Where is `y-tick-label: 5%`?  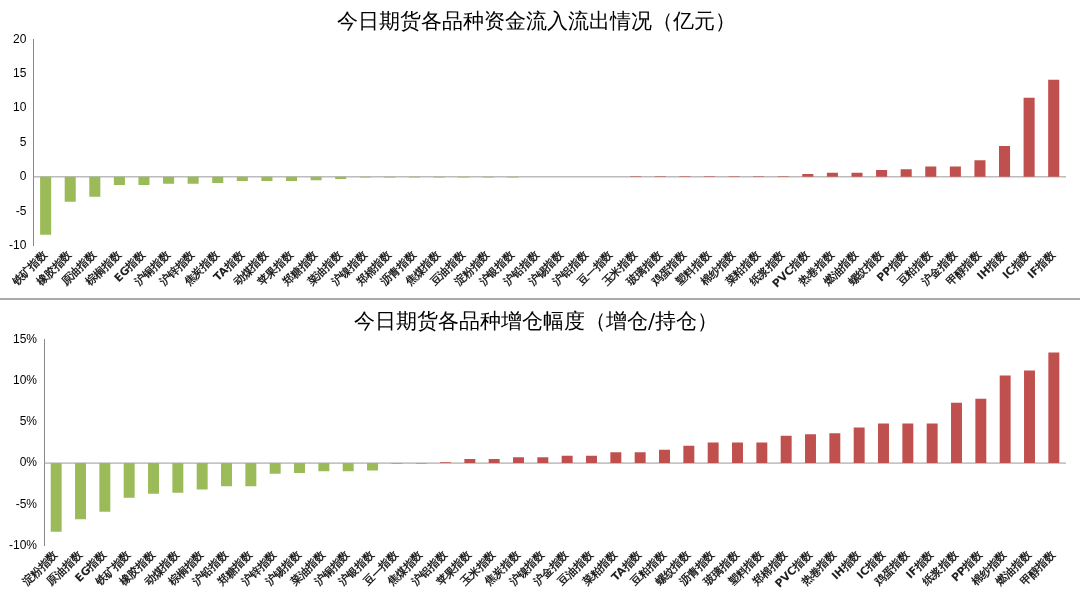 y-tick-label: 5% is located at coordinates (28, 421).